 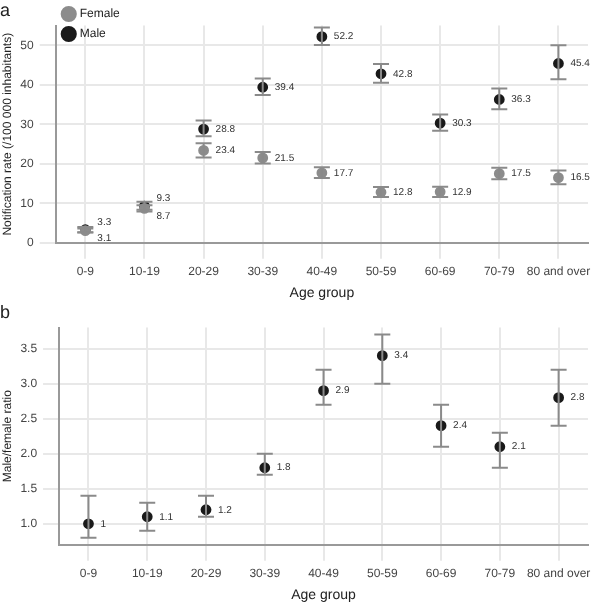 What do you see at coordinates (5, 311) in the screenshot?
I see `chart-title: b` at bounding box center [5, 311].